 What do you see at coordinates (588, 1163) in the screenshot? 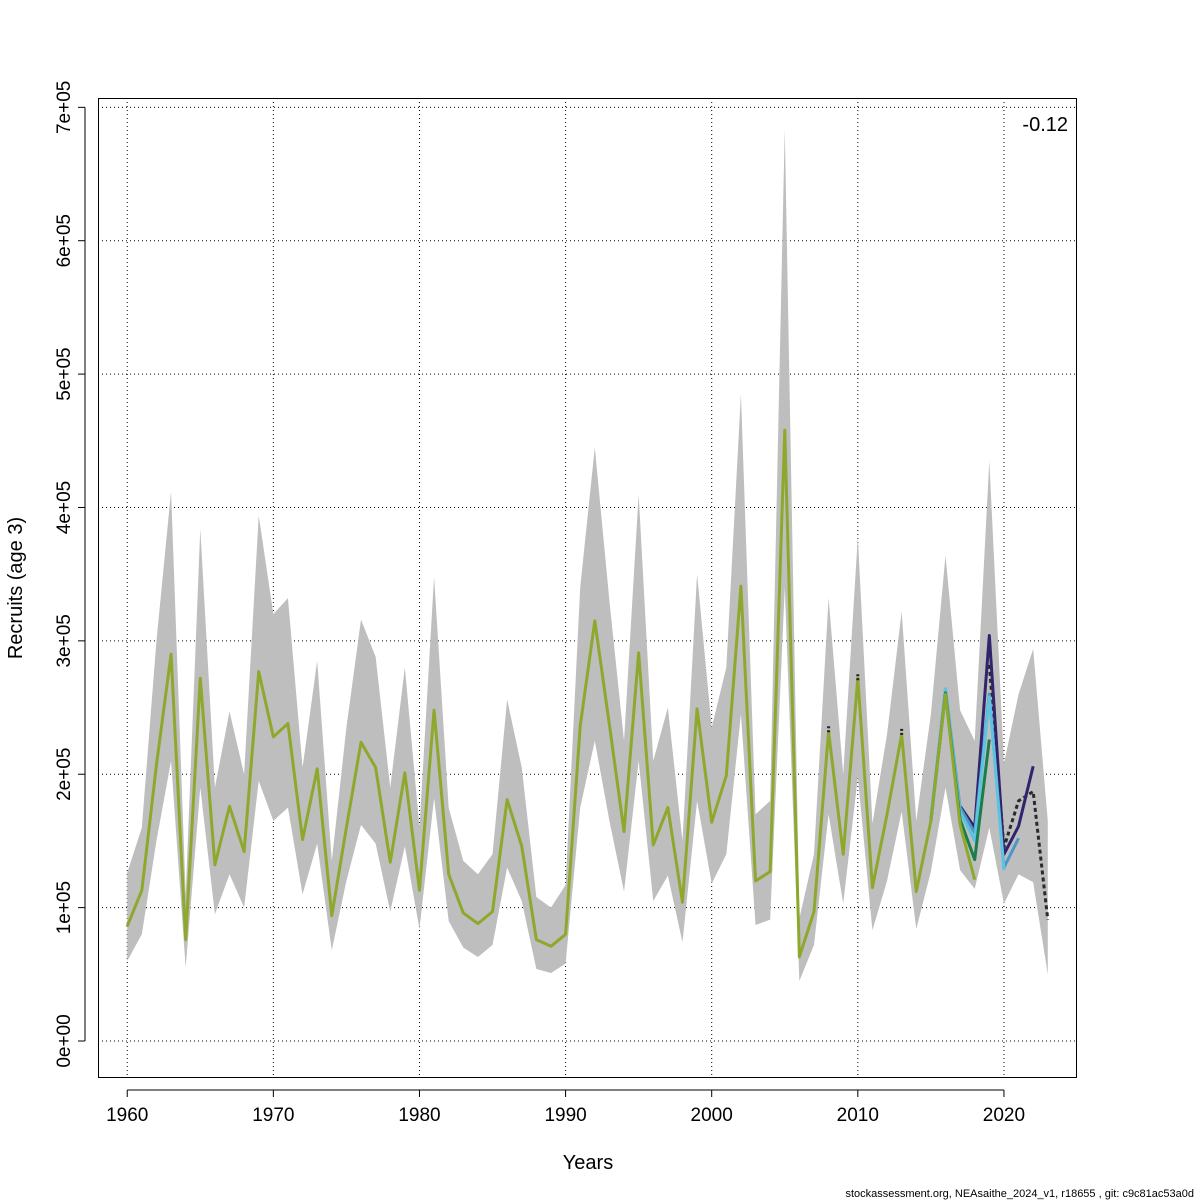
I see `x-axis-title: Years` at bounding box center [588, 1163].